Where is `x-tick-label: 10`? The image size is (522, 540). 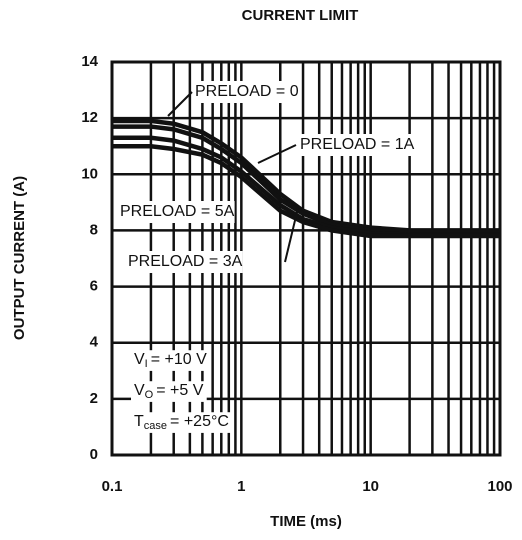 x-tick-label: 10 is located at coordinates (370, 486).